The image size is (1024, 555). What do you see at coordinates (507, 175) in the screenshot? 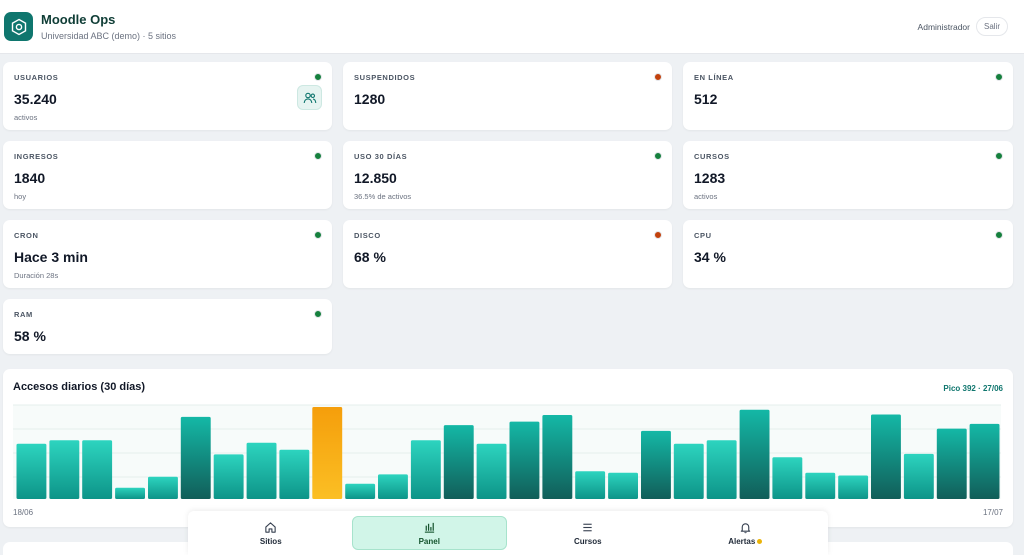
I see `metric-card-uso-30-dias: USO 30 DÍAS 12.850 36.5% de activos` at bounding box center [507, 175].